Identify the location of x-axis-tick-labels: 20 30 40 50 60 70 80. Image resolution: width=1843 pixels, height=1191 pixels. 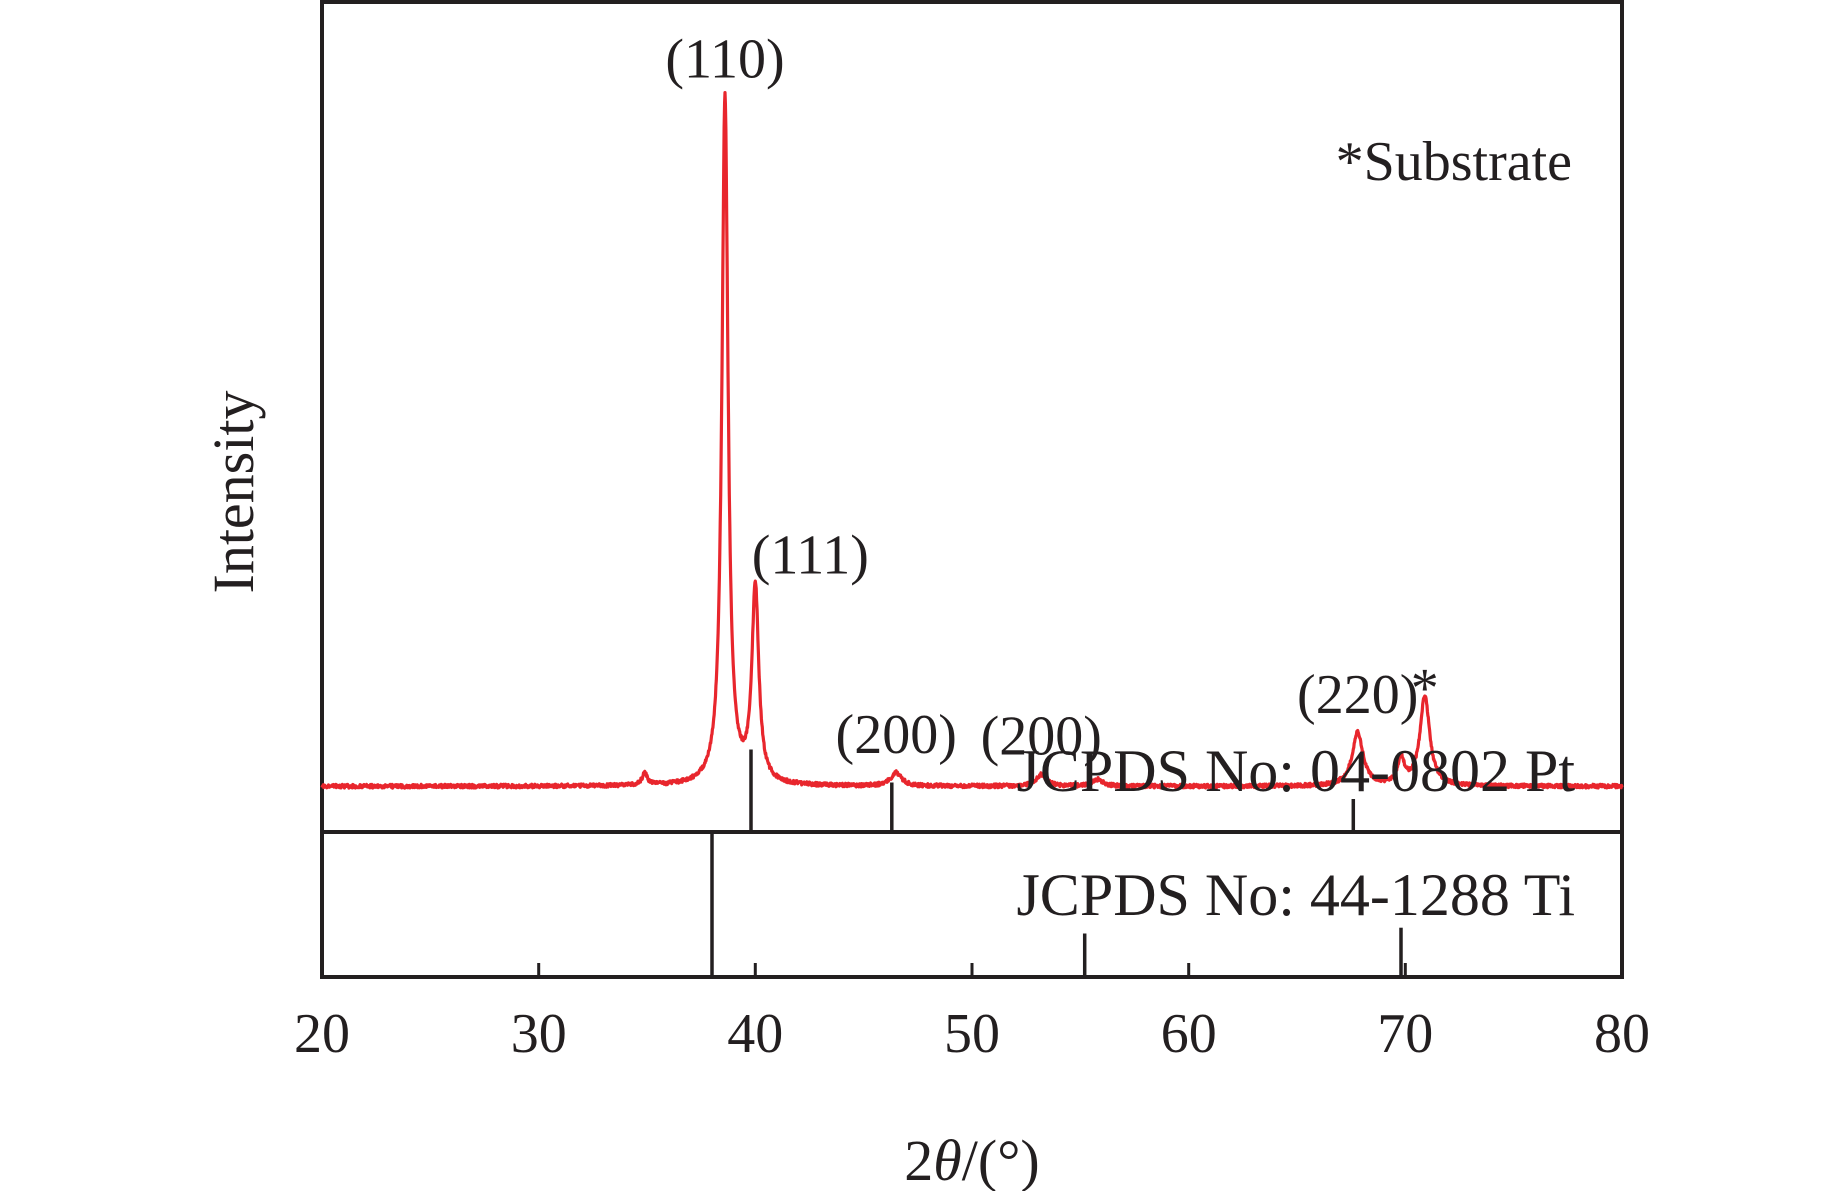
(972, 1034).